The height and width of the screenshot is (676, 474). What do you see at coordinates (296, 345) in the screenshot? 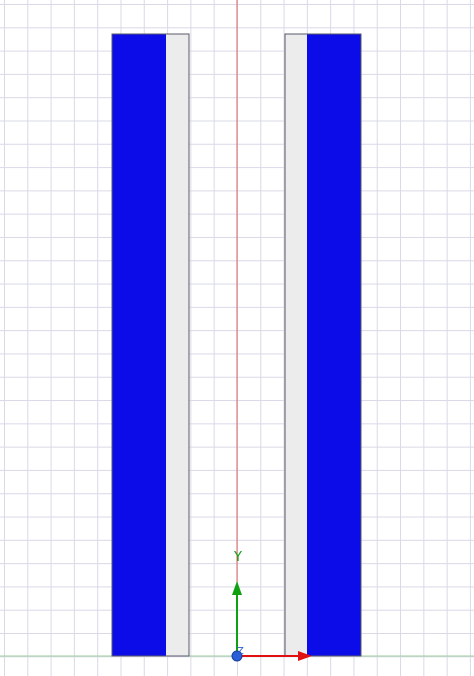
I see `right-substrate` at bounding box center [296, 345].